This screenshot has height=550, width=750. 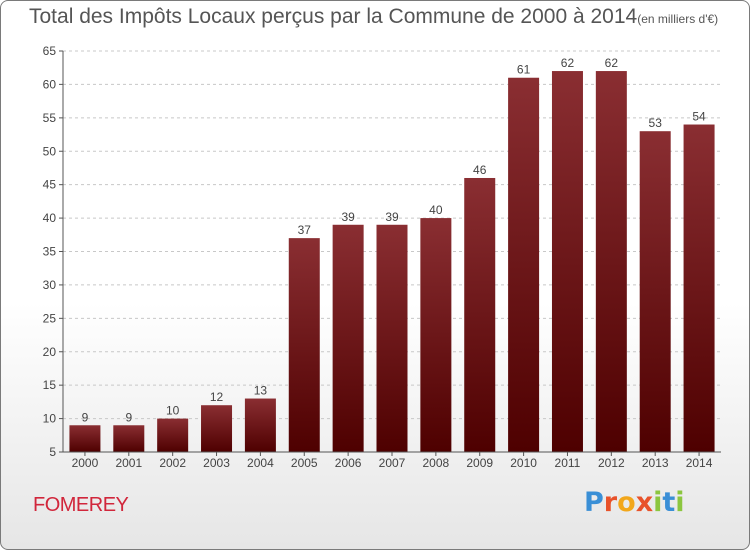 What do you see at coordinates (594, 502) in the screenshot?
I see `logo-letter: P` at bounding box center [594, 502].